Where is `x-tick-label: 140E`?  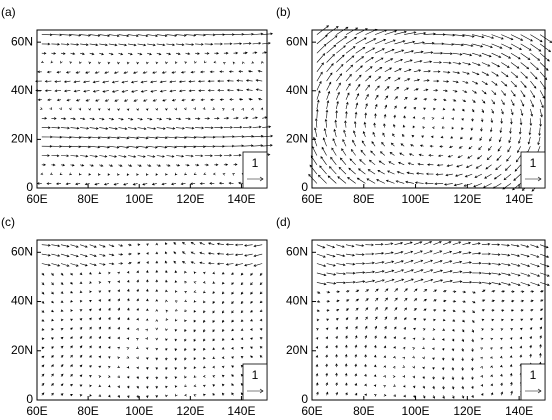
x-tick-label: 140E is located at coordinates (241, 199).